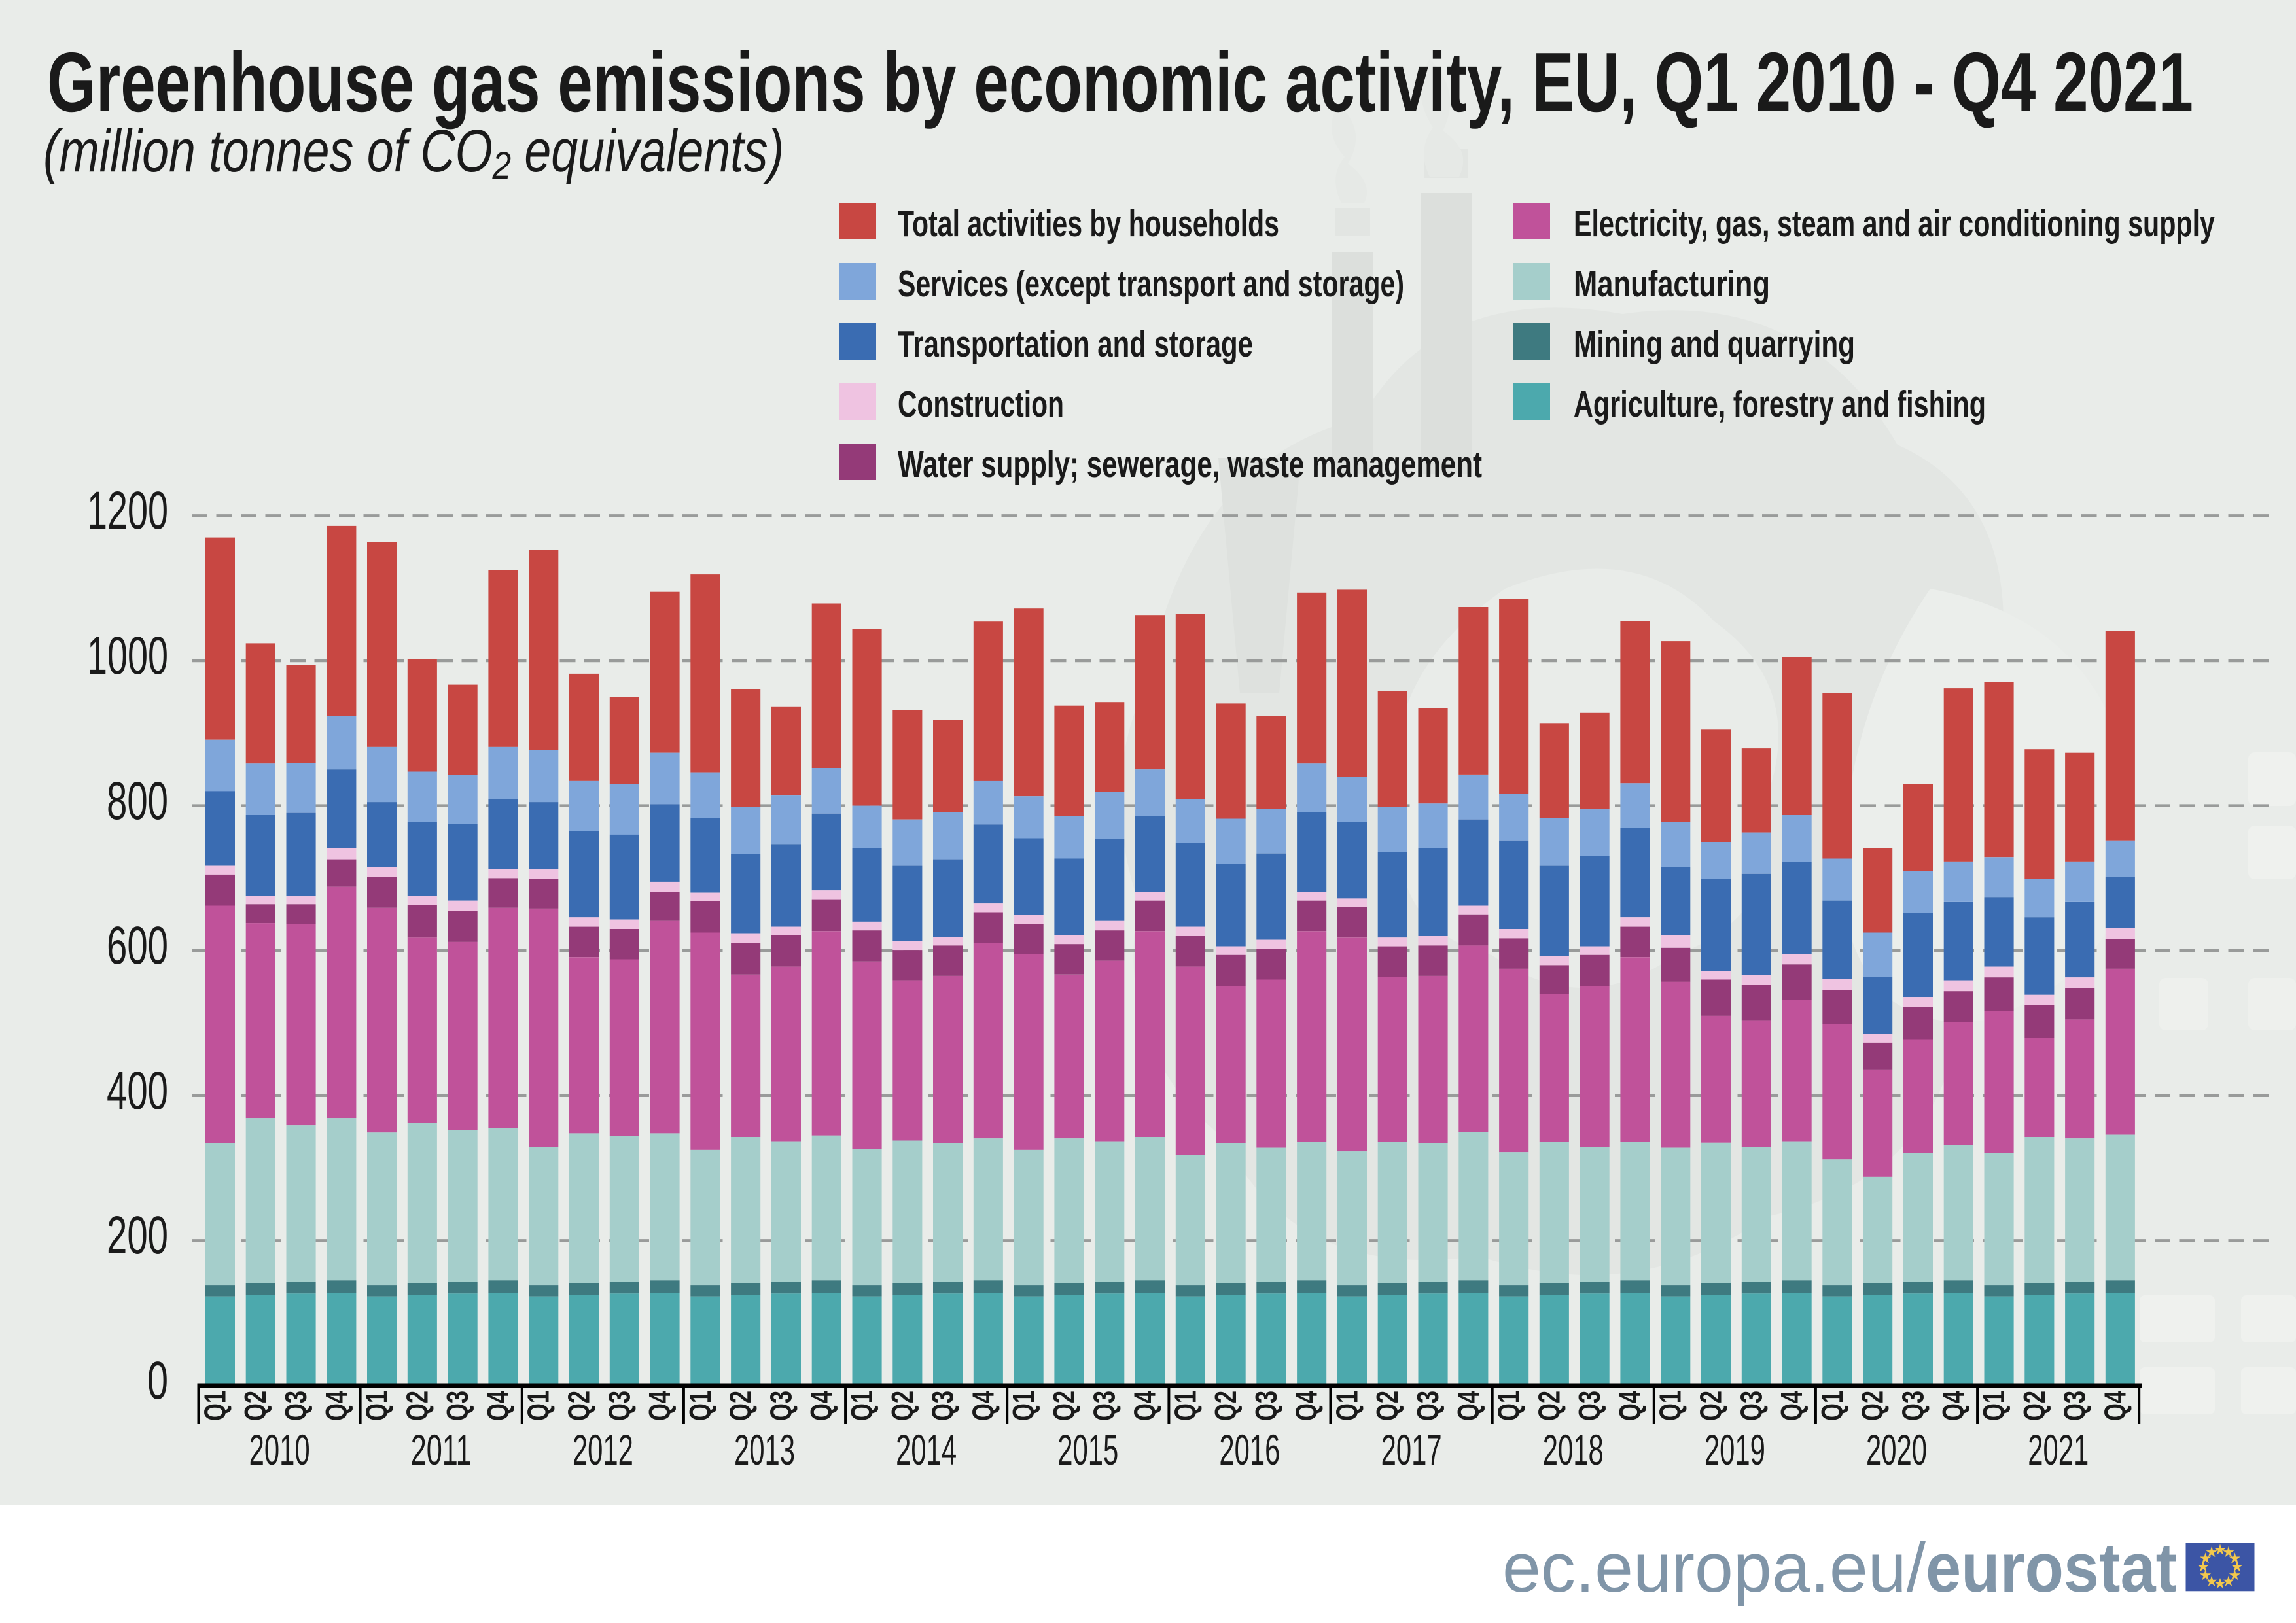 This screenshot has width=2296, height=1623. Describe the element at coordinates (137, 1091) in the screenshot. I see `svg-text: 400` at that location.